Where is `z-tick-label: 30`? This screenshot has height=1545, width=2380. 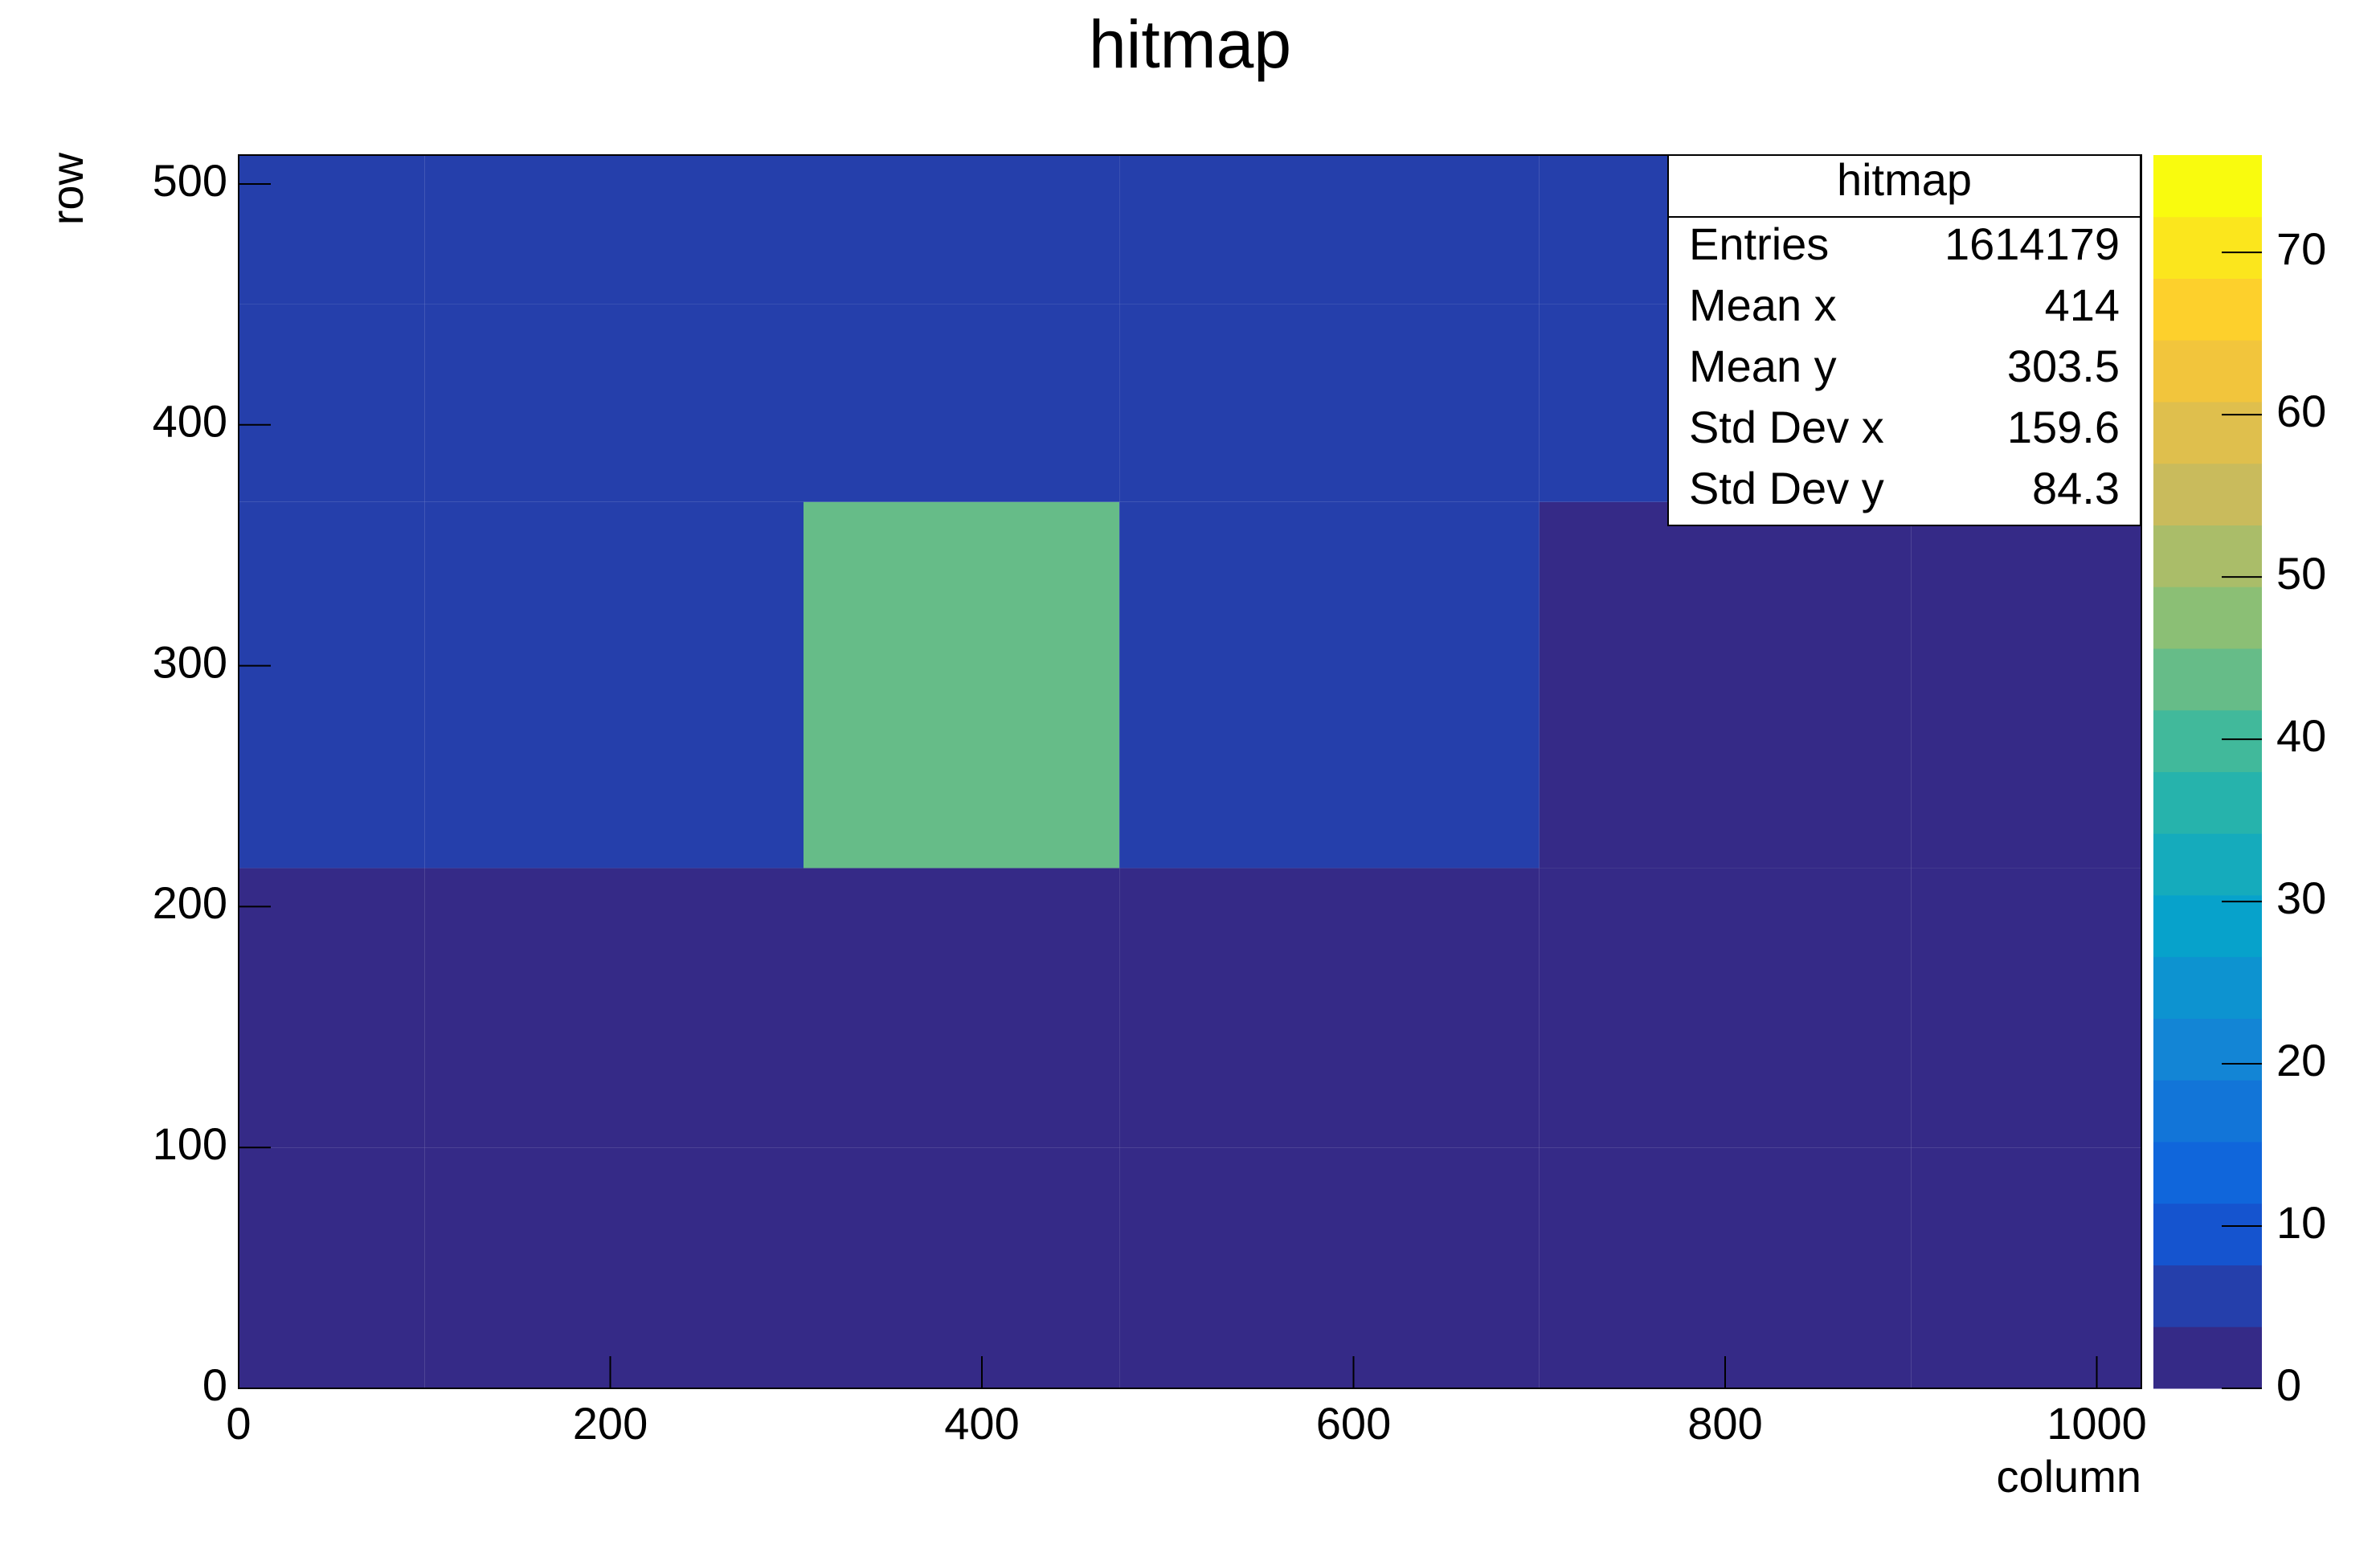
z-tick-label: 30 is located at coordinates (2301, 898).